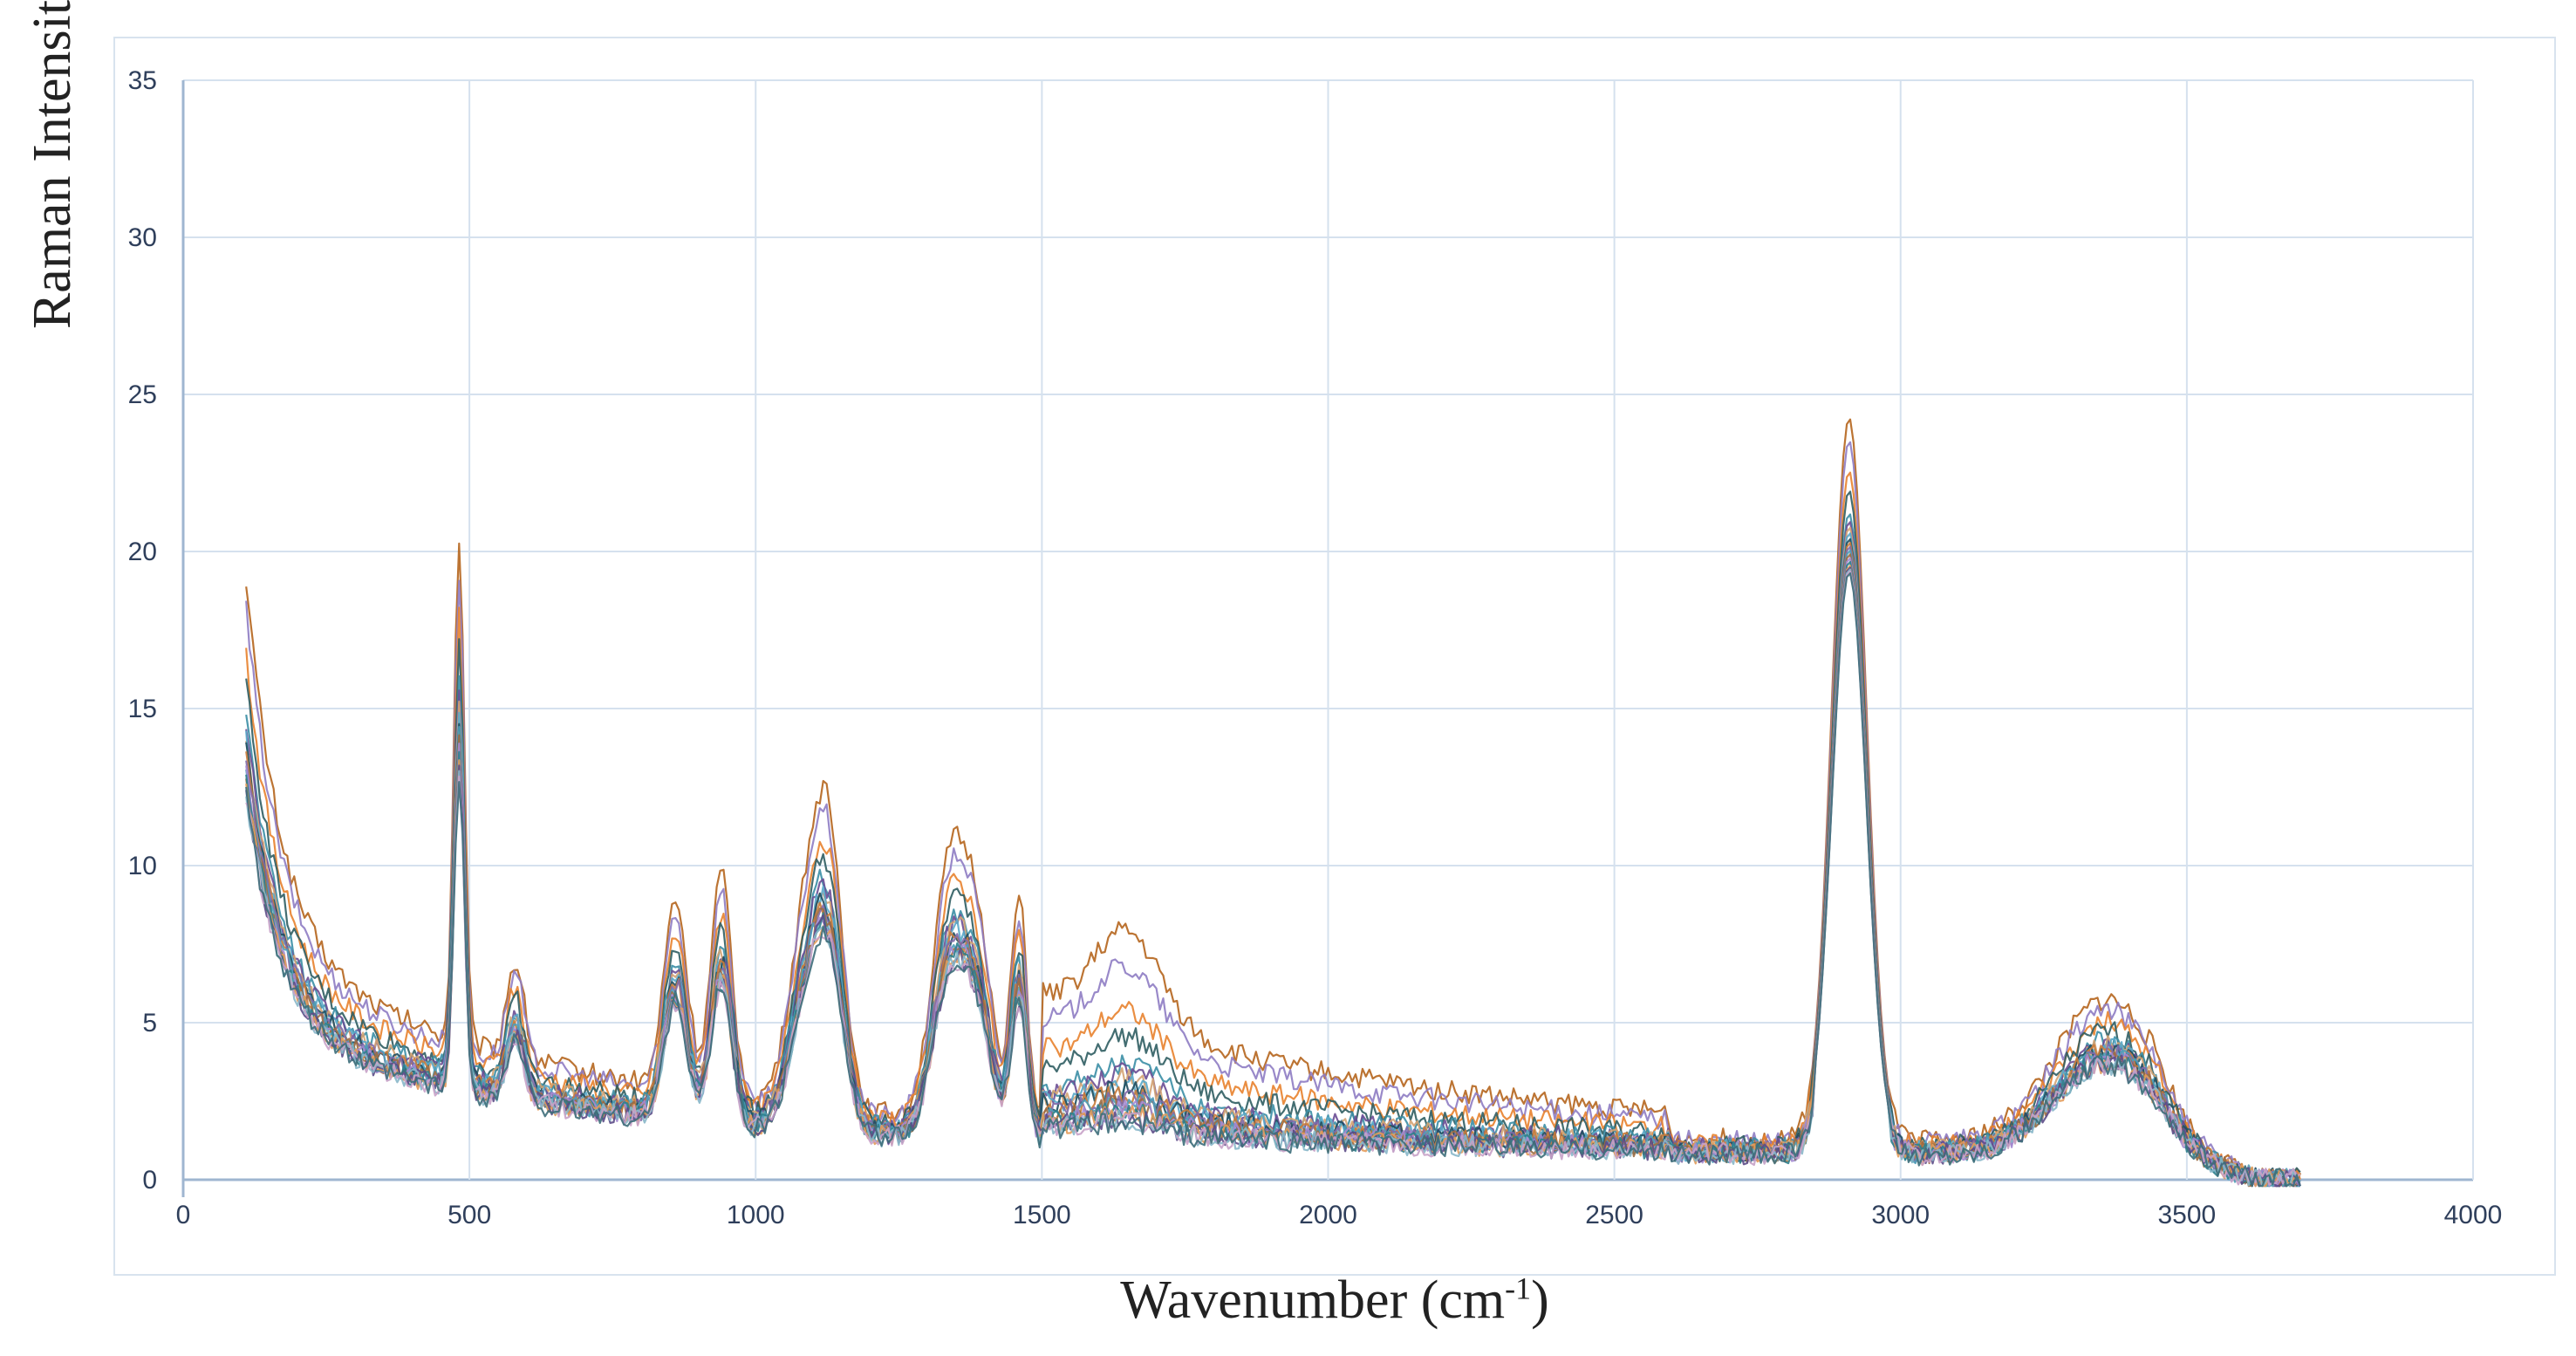  What do you see at coordinates (1313, 1300) in the screenshot?
I see `x-axis-title-main: Wavenumber (cm` at bounding box center [1313, 1300].